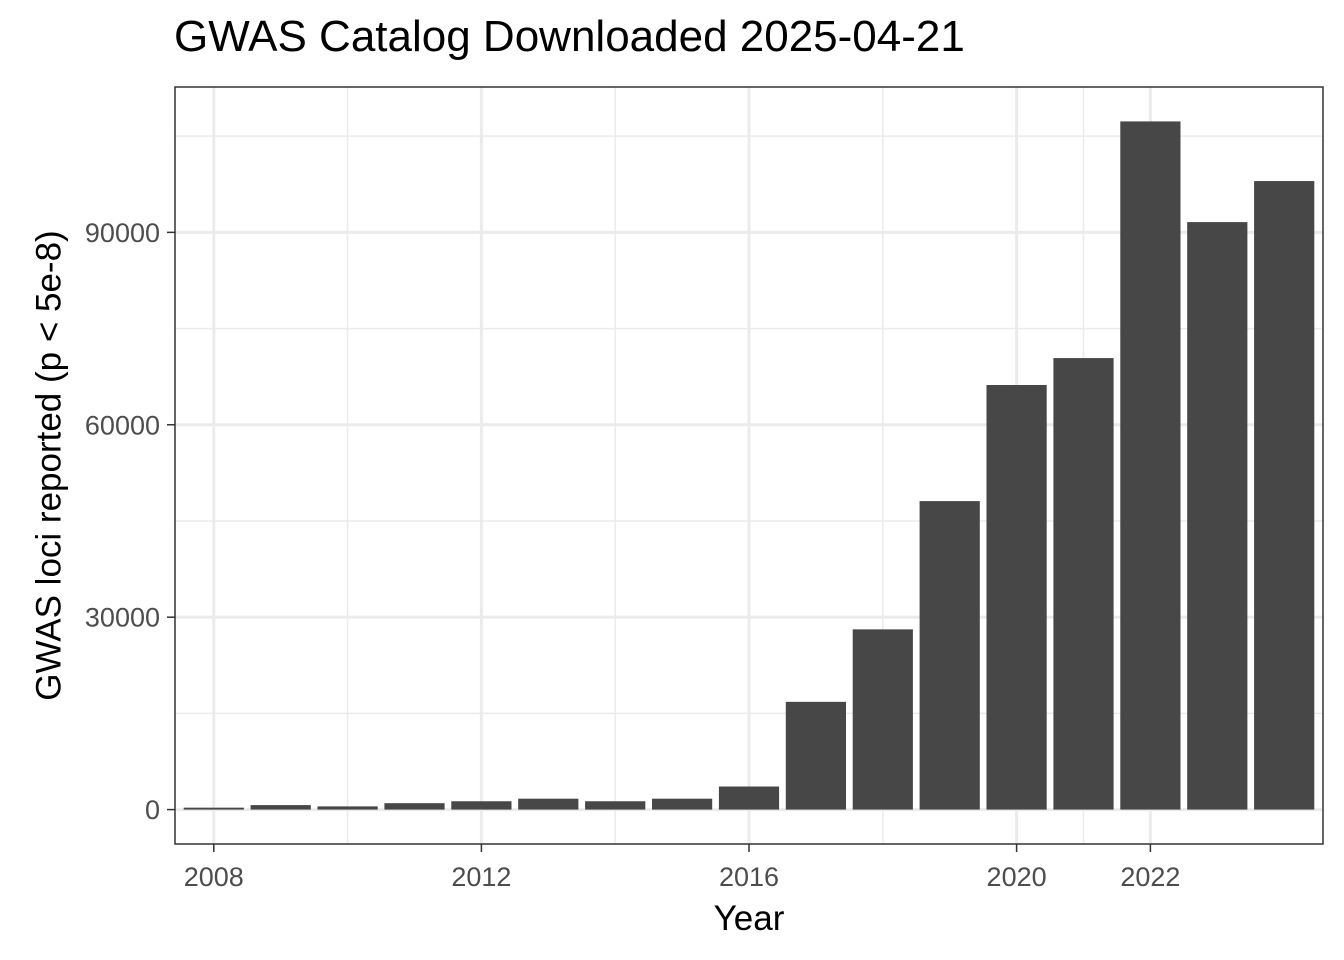 This screenshot has height=960, width=1344. What do you see at coordinates (481, 805) in the screenshot?
I see `bar-2012` at bounding box center [481, 805].